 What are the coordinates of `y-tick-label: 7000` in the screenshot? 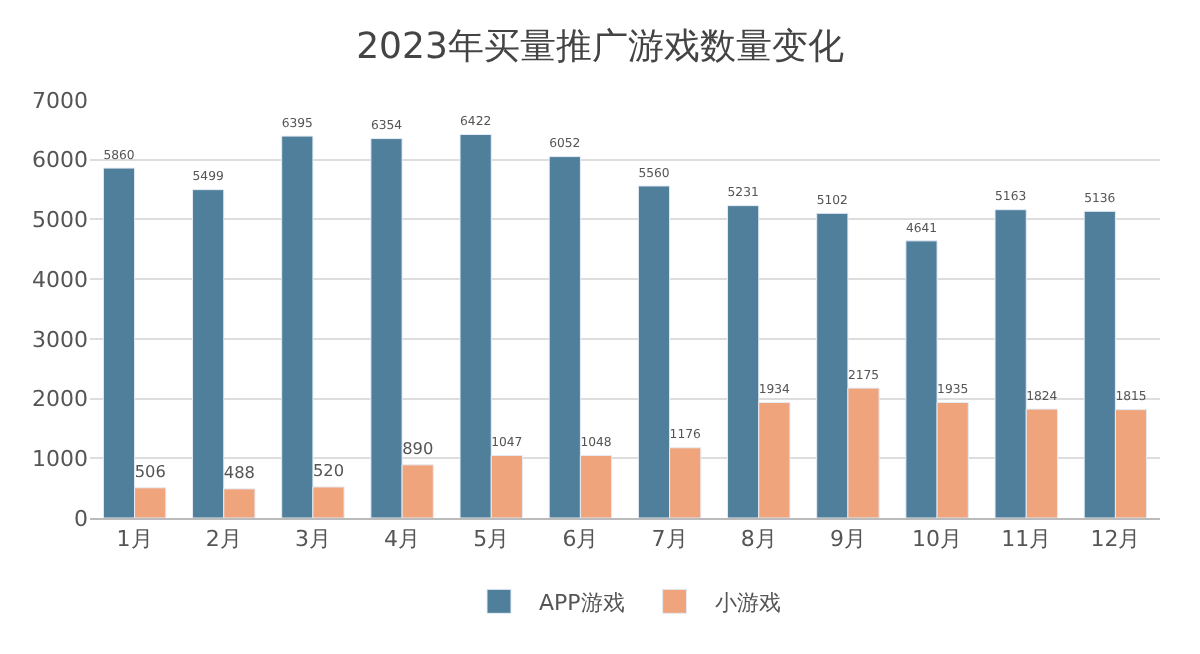 It's located at (60, 100).